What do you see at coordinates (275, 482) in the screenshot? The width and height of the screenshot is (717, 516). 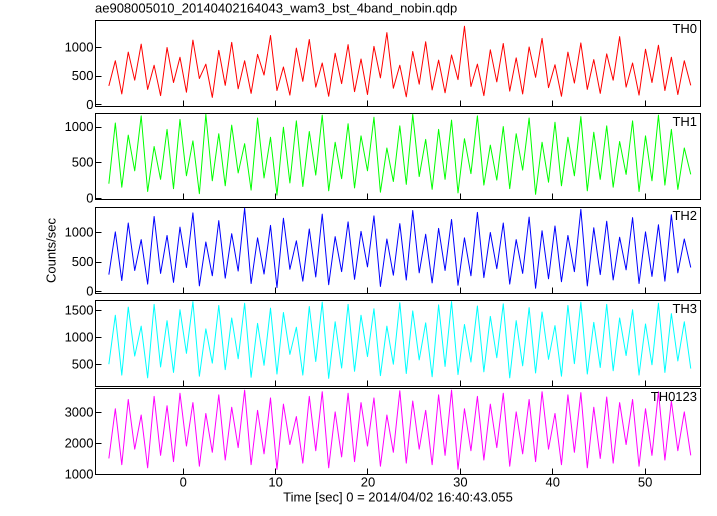 I see `x-tick-label: 10` at bounding box center [275, 482].